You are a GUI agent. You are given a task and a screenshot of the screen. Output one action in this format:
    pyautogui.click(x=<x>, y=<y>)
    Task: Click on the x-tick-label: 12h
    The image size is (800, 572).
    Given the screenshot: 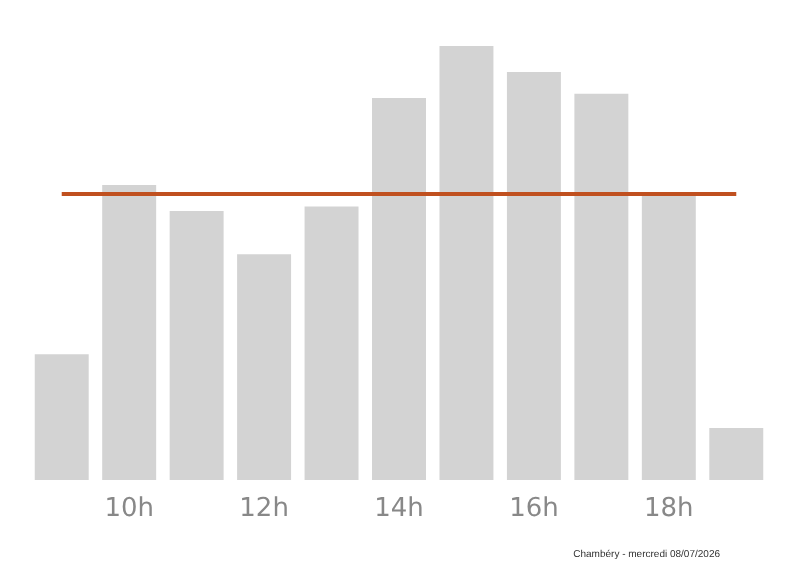 What is the action you would take?
    pyautogui.click(x=264, y=509)
    